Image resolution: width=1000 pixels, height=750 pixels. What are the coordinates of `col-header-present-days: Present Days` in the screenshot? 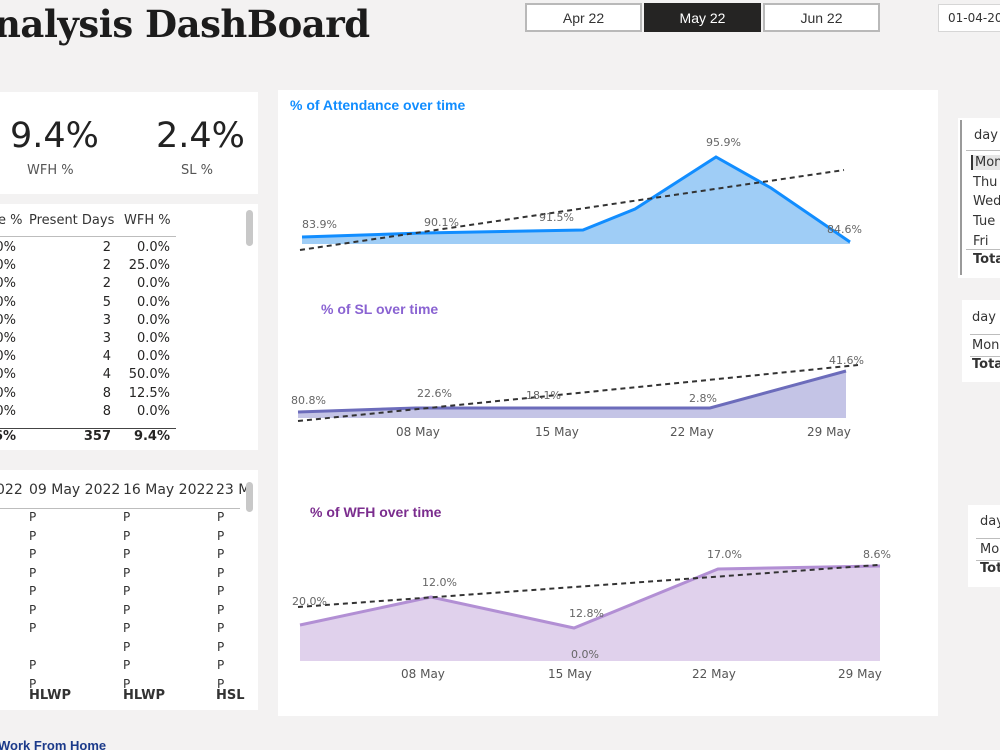 It's located at (72, 220).